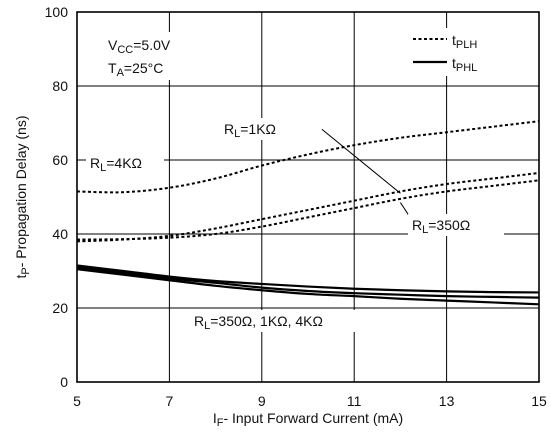 The height and width of the screenshot is (434, 551). What do you see at coordinates (170, 401) in the screenshot?
I see `x-tick-label: 7` at bounding box center [170, 401].